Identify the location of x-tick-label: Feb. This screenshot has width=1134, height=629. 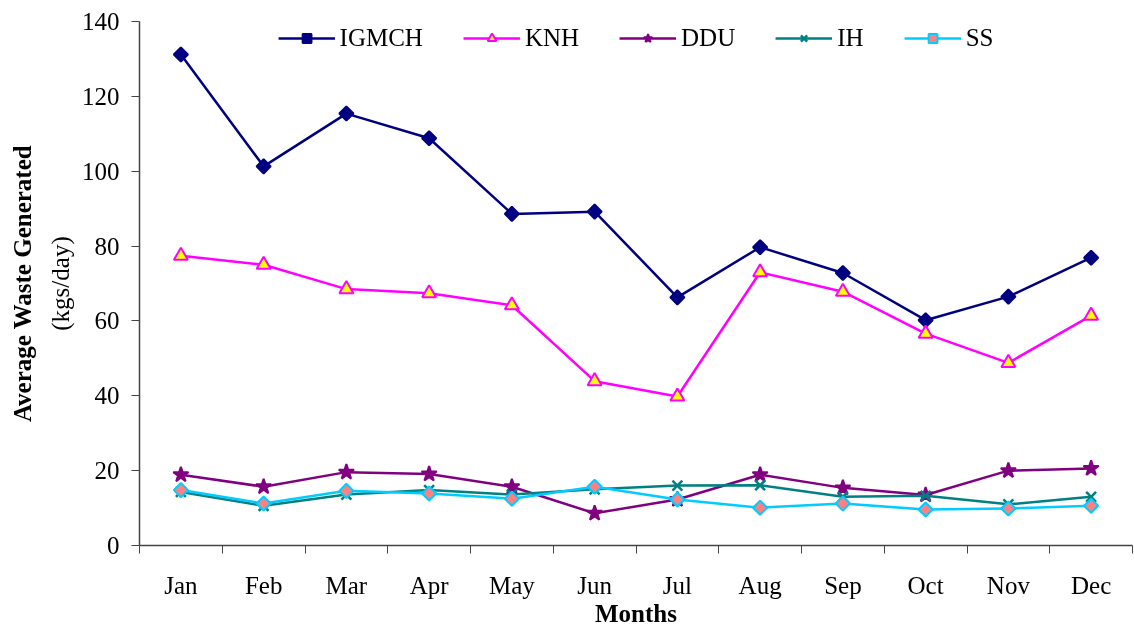
(263, 585).